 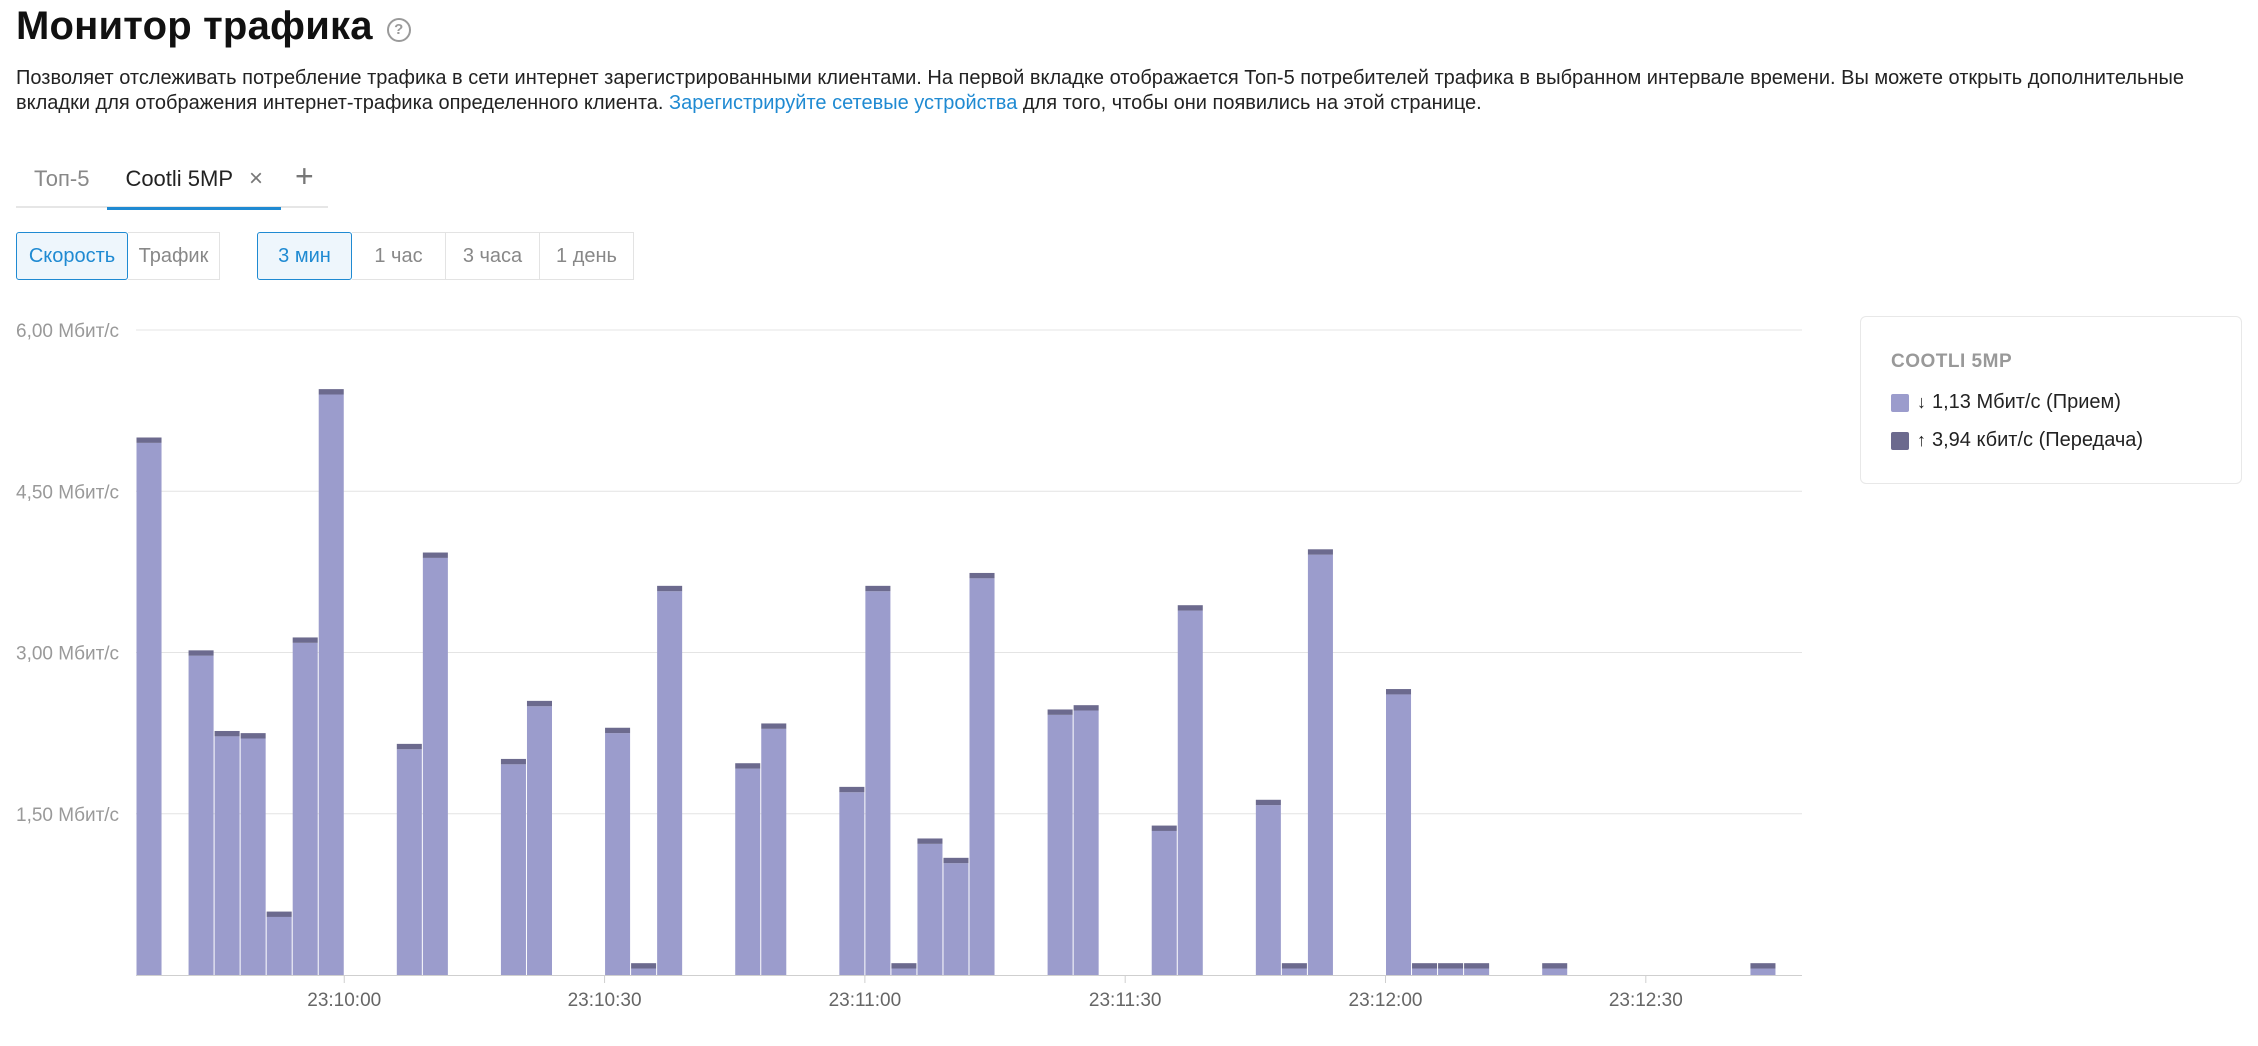 I want to click on client-tabs: Топ-5 Cootli 5MP × +, so click(x=172, y=183).